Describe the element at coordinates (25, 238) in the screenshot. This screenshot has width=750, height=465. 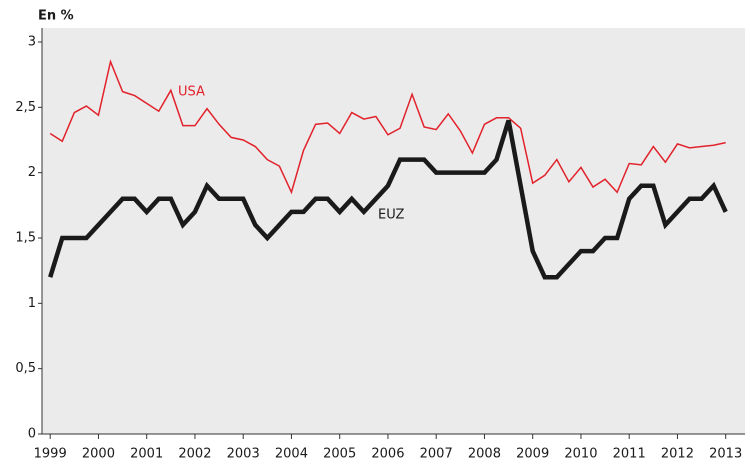
I see `y-tick-label: 1,5` at that location.